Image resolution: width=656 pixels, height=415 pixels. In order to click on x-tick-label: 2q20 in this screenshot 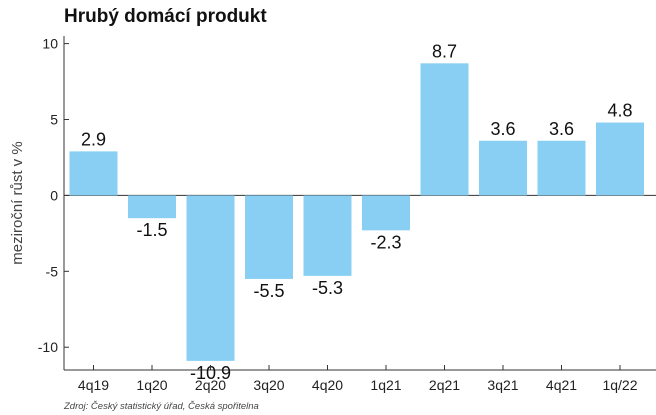, I will do `click(210, 385)`.